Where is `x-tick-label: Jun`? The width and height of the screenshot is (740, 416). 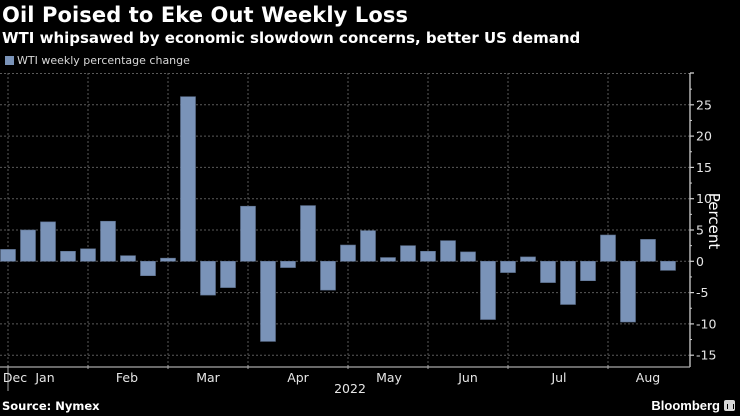 x-tick-label: Jun is located at coordinates (467, 377).